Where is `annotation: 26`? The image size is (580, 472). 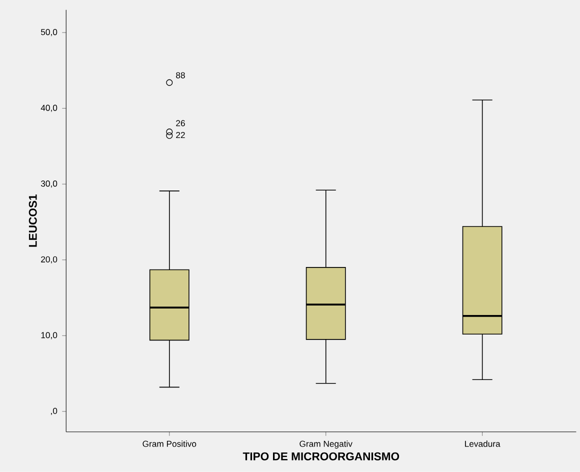 annotation: 26 is located at coordinates (180, 123).